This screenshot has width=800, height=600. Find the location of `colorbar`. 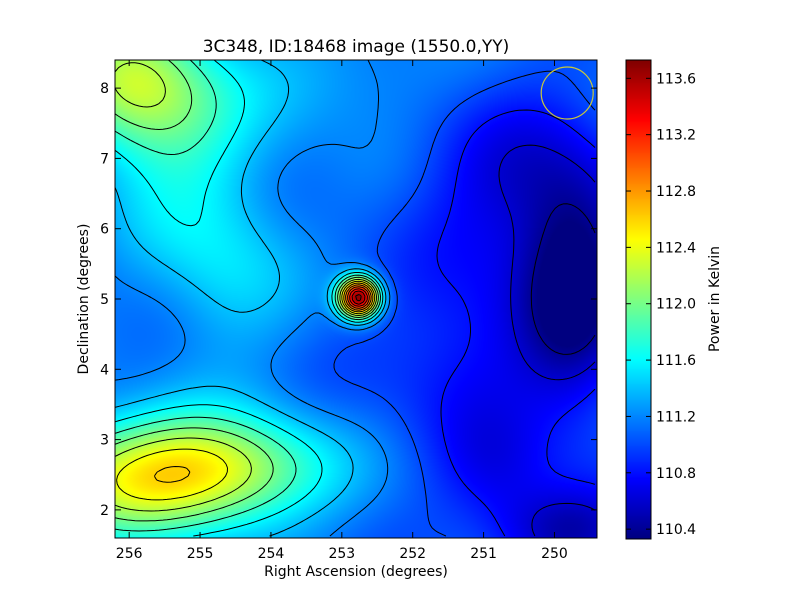

colorbar is located at coordinates (638, 299).